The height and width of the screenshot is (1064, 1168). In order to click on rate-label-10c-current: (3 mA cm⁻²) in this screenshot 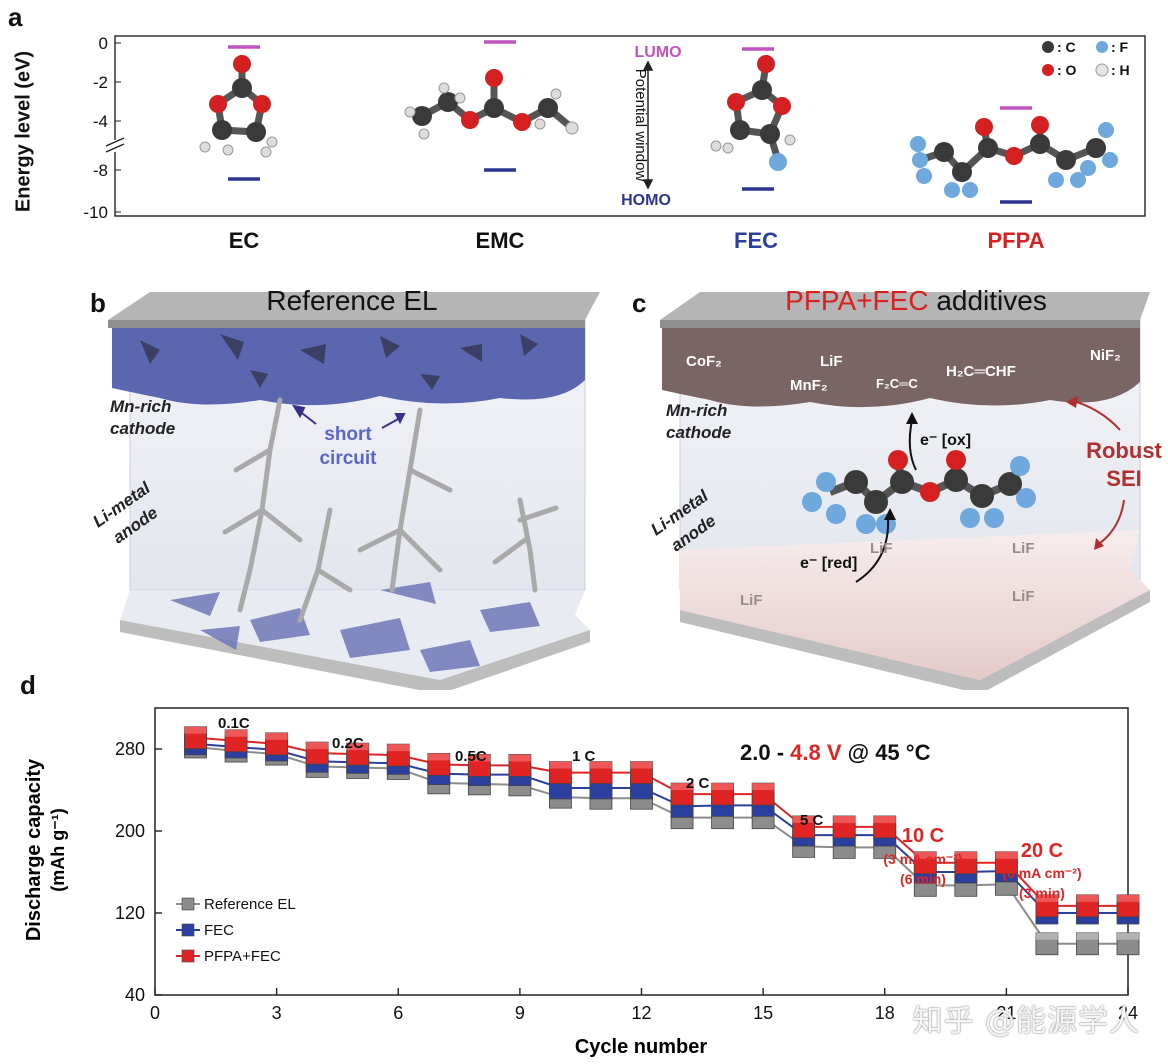, I will do `click(922, 859)`.